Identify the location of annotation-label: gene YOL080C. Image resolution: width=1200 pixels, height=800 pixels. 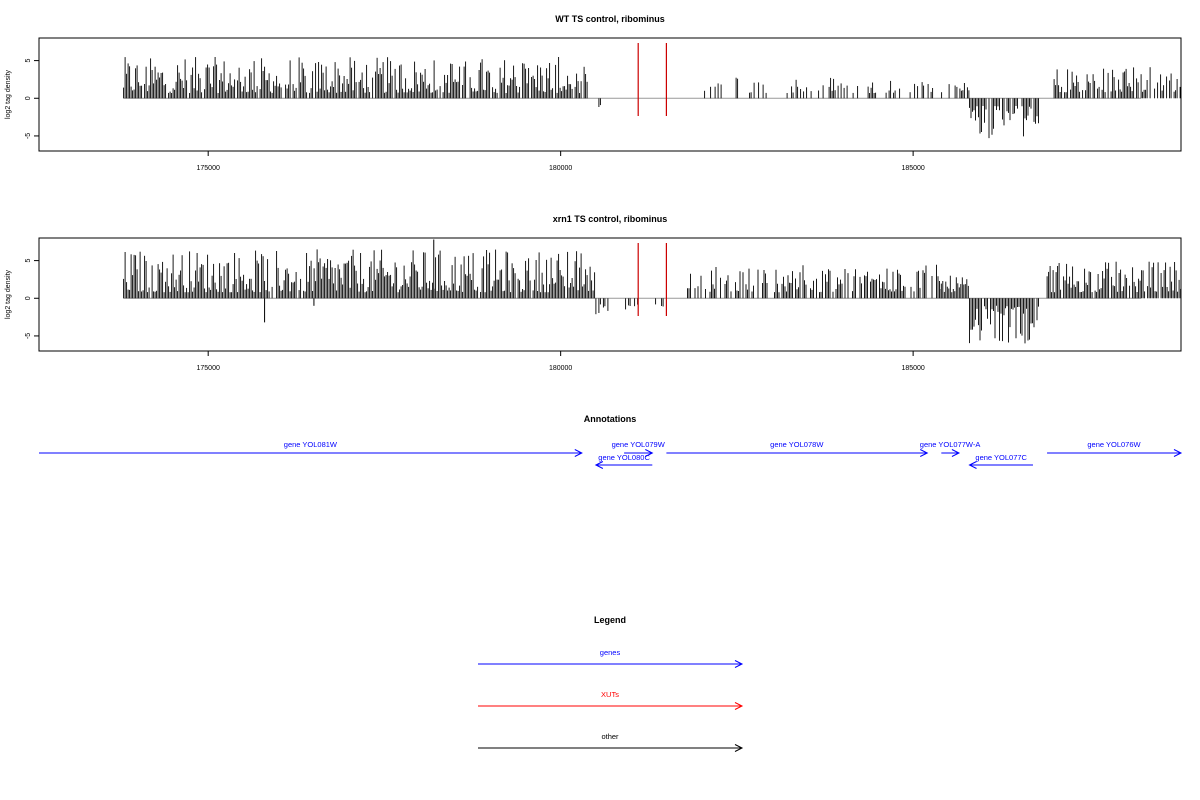
(624, 457).